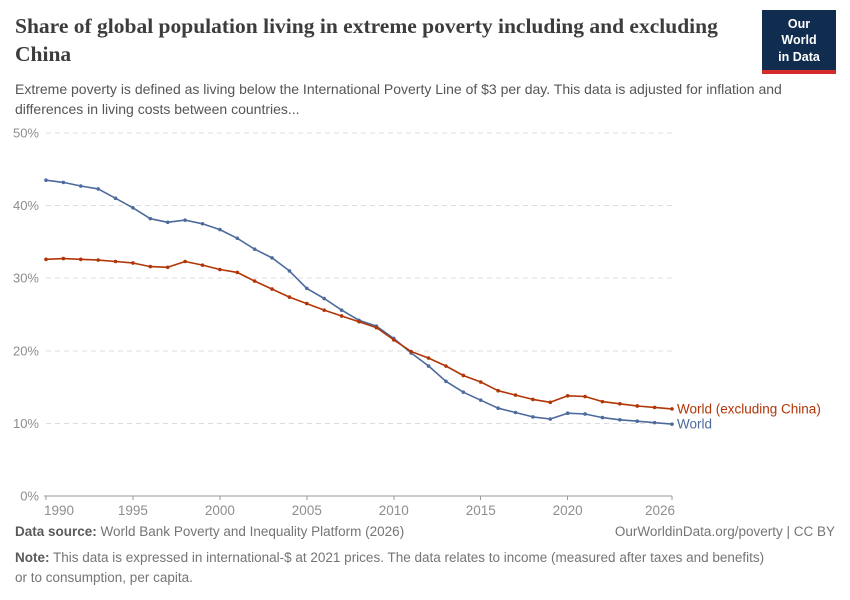  What do you see at coordinates (26, 423) in the screenshot?
I see `y-axis-tick-label: 10%` at bounding box center [26, 423].